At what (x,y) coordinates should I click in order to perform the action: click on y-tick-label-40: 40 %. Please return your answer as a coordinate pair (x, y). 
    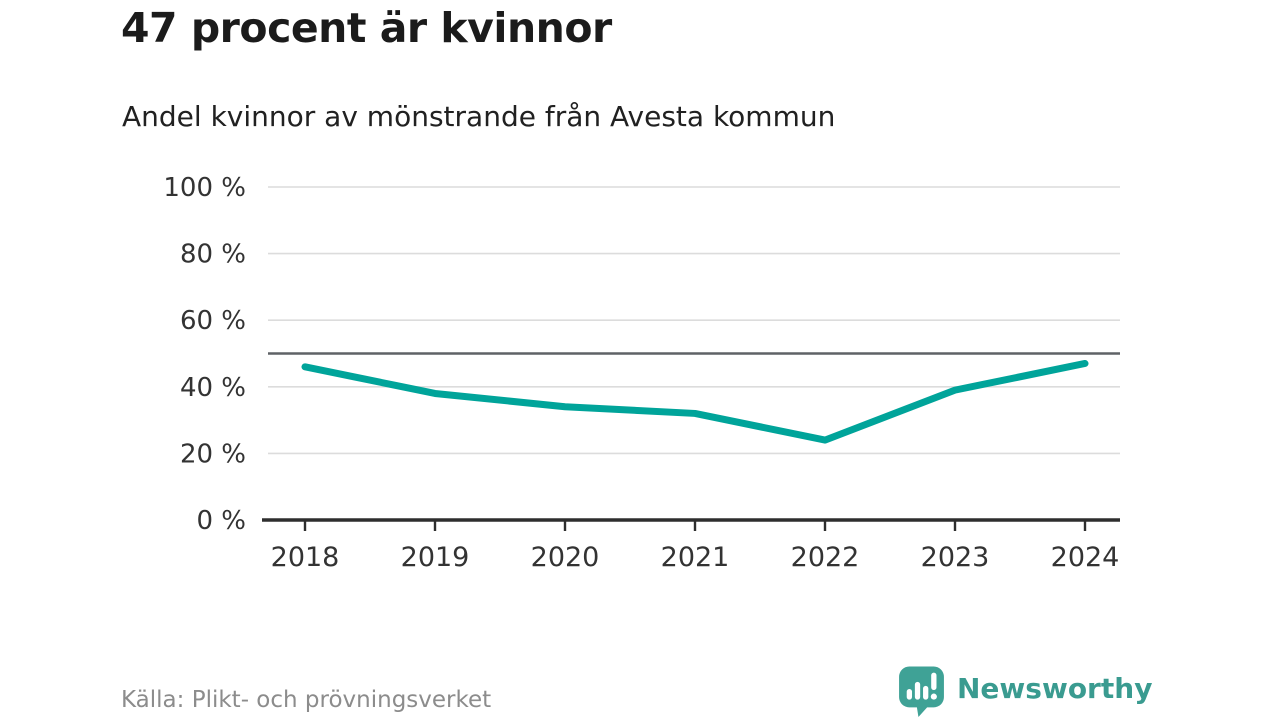
    Looking at the image, I should click on (213, 388).